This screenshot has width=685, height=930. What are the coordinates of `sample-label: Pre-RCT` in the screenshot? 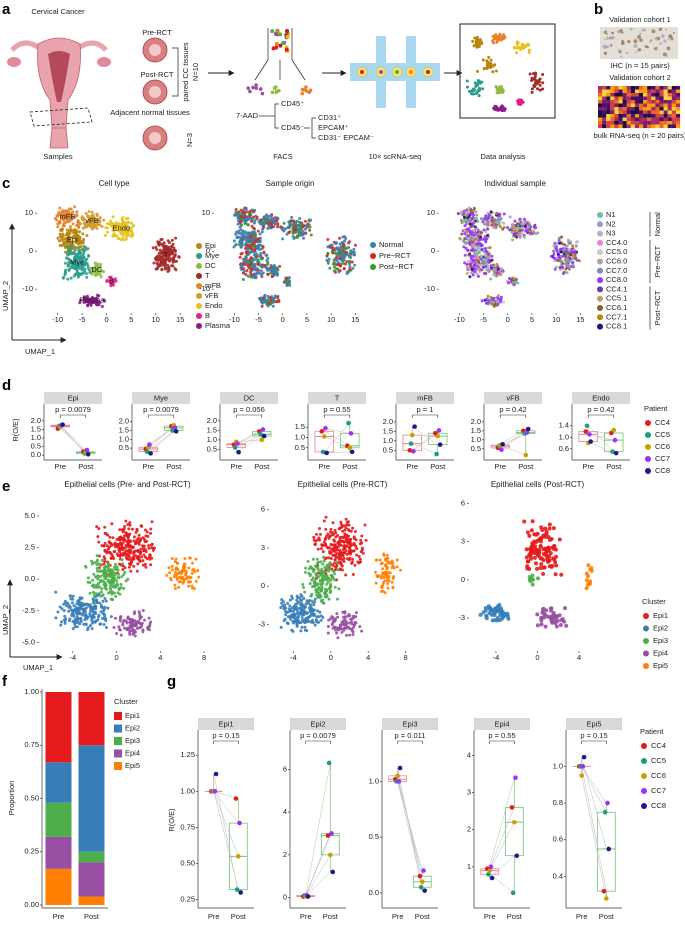 It's located at (157, 32).